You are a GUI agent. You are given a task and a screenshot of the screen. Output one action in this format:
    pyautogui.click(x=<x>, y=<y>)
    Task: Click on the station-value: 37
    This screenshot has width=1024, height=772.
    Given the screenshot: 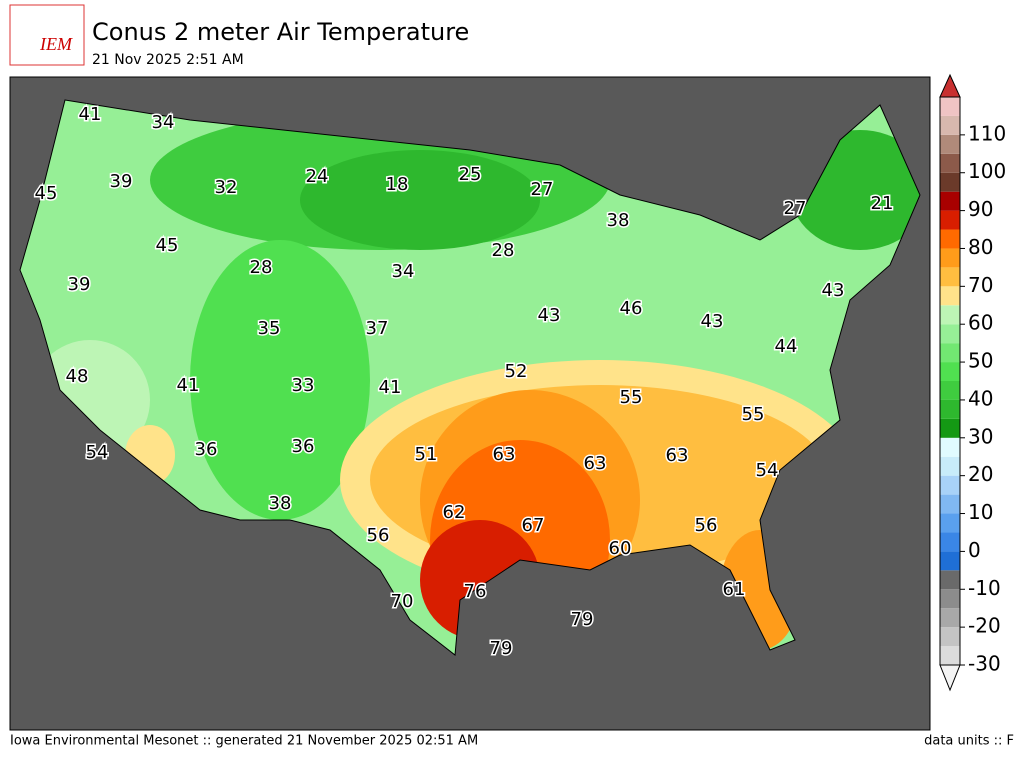 What is the action you would take?
    pyautogui.click(x=377, y=328)
    